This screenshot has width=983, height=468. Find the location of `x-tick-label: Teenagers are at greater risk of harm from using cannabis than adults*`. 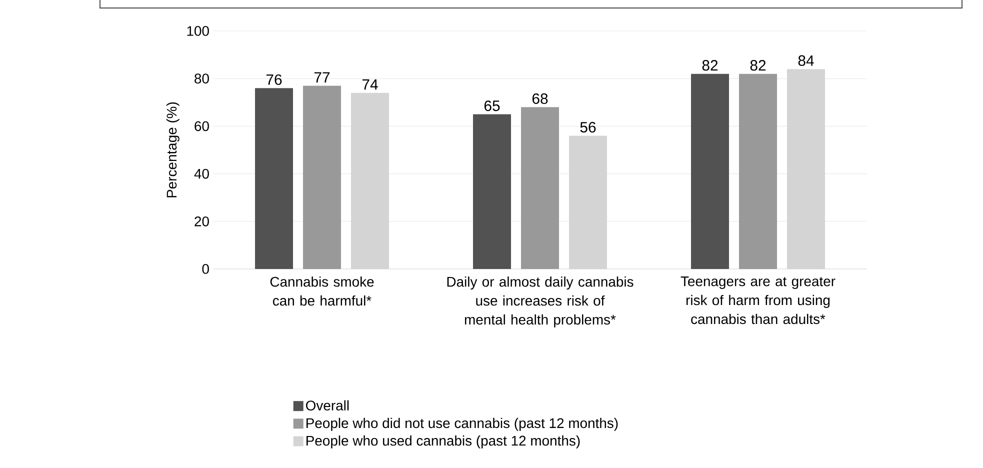

x-tick-label: Teenagers are at greater risk of harm from using cannabis than adults* is located at coordinates (758, 300).